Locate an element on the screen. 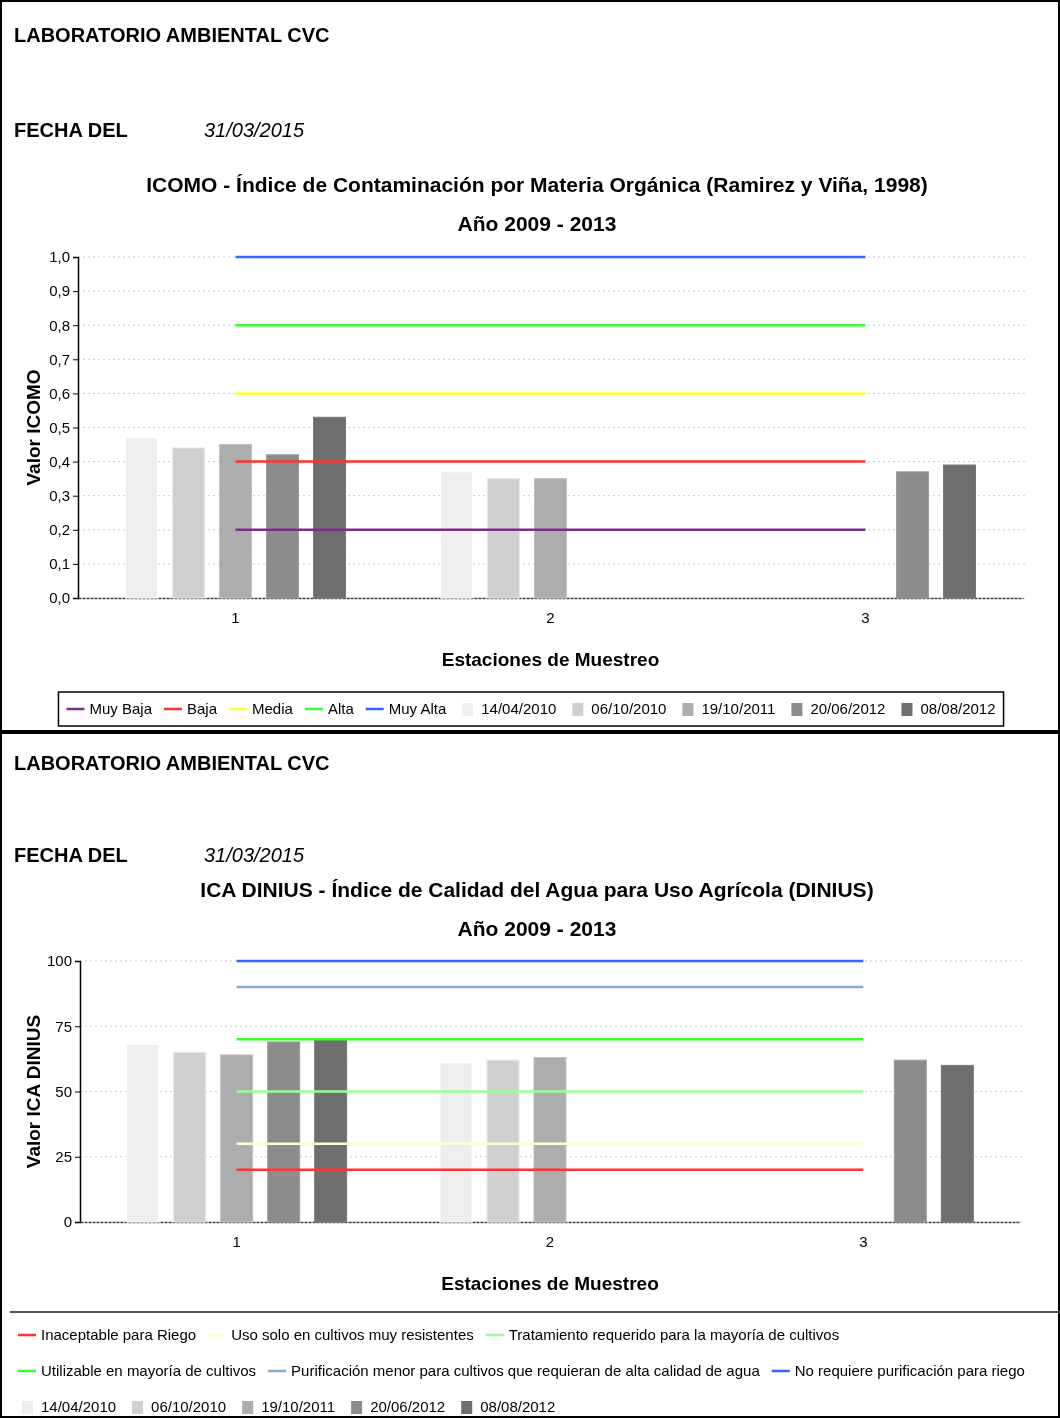  y-tick-label: 0,9 is located at coordinates (59, 291).